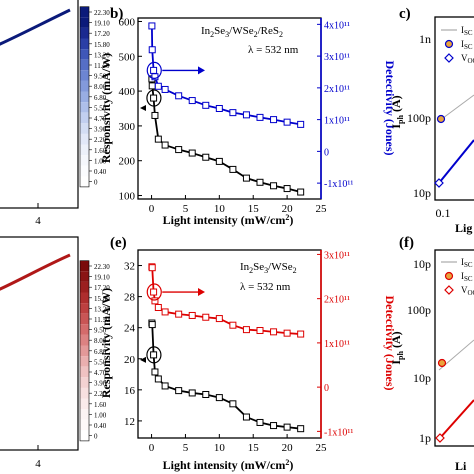 The width and height of the screenshot is (474, 474). I want to click on colorbar-d-tick-label: 6.80, so click(100, 352).